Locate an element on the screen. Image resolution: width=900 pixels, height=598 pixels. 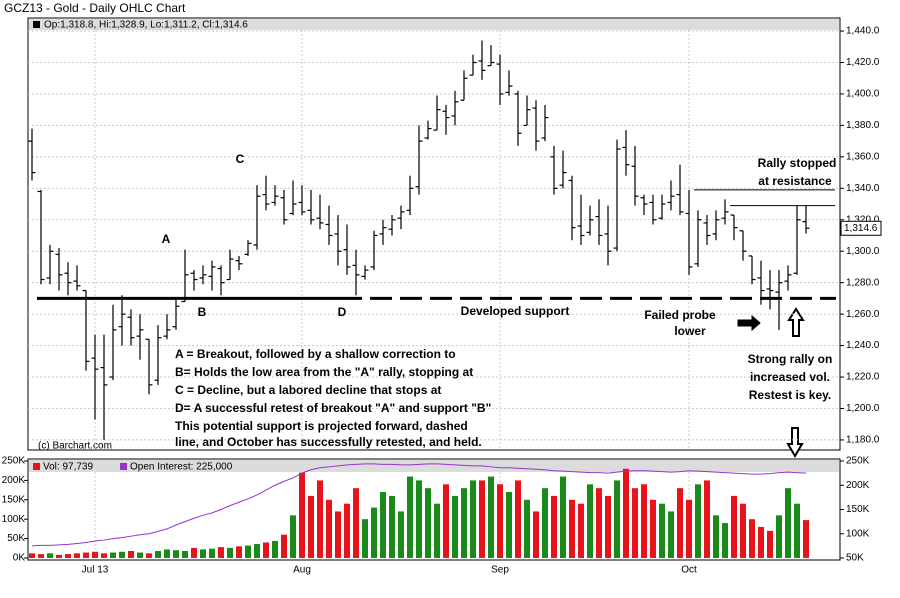
annotation: B is located at coordinates (202, 312).